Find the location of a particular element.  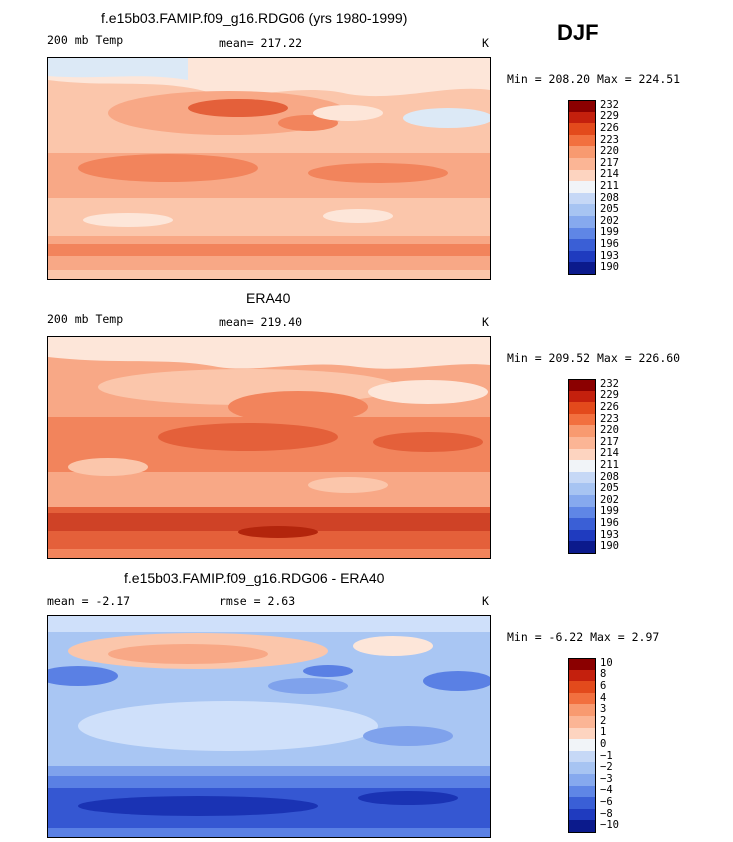

panel-2-mean-label: mean= 219.40 is located at coordinates (261, 322).